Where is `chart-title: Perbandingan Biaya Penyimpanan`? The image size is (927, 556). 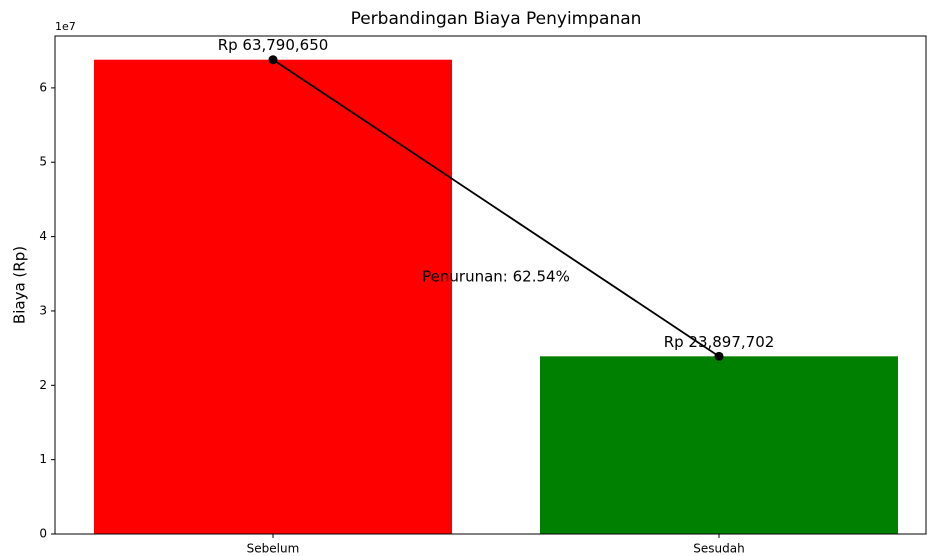 chart-title: Perbandingan Biaya Penyimpanan is located at coordinates (496, 19).